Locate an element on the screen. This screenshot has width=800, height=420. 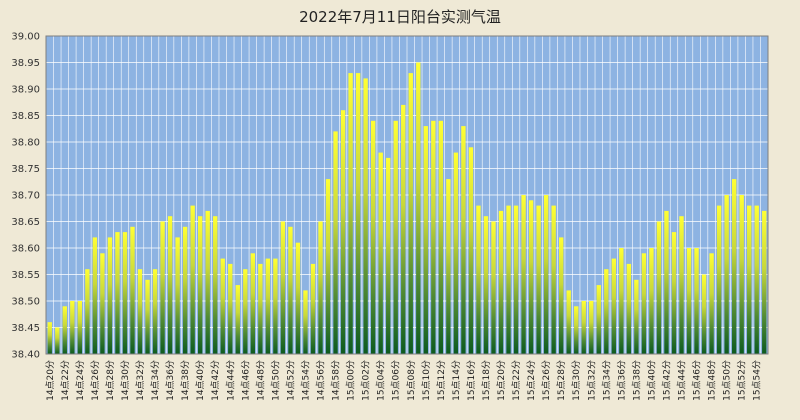
x-tick-label: 14点52分 is located at coordinates (290, 380).